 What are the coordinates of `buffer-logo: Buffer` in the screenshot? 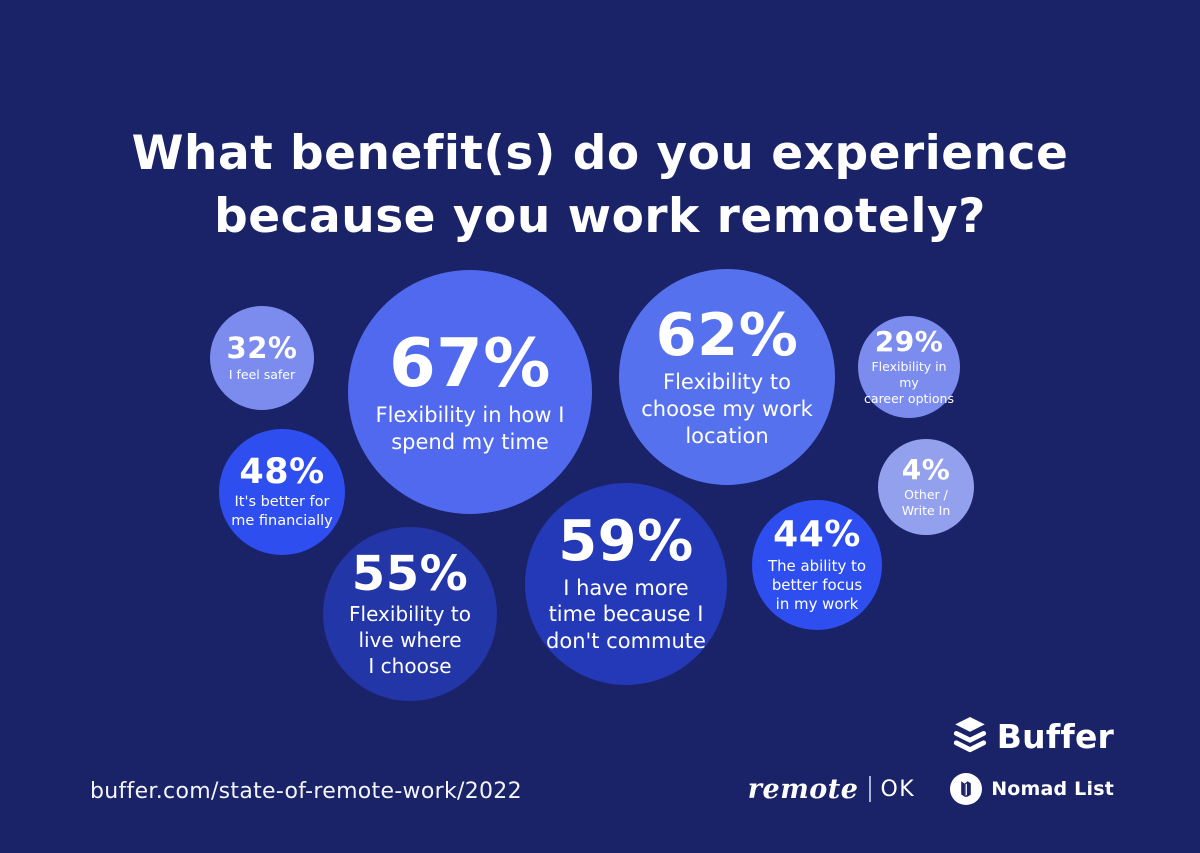 It's located at (1033, 736).